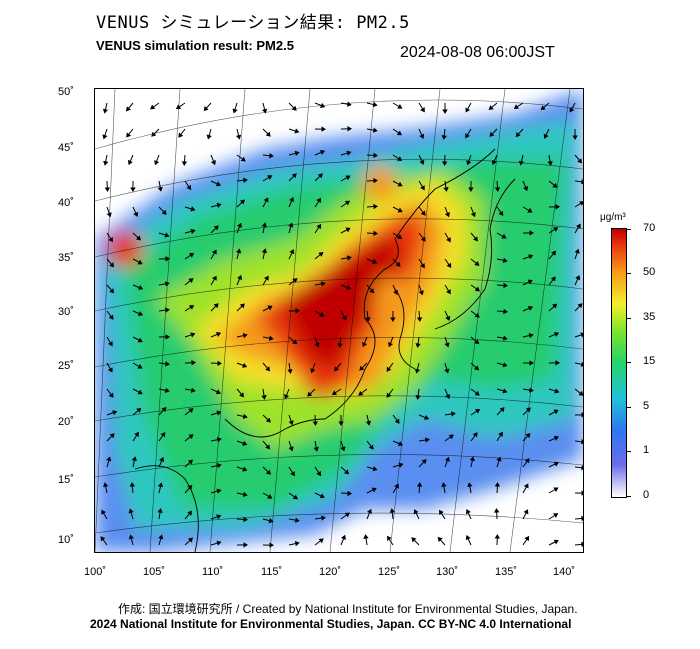 This screenshot has height=649, width=700. I want to click on lat-label-30: 30˚, so click(66, 312).